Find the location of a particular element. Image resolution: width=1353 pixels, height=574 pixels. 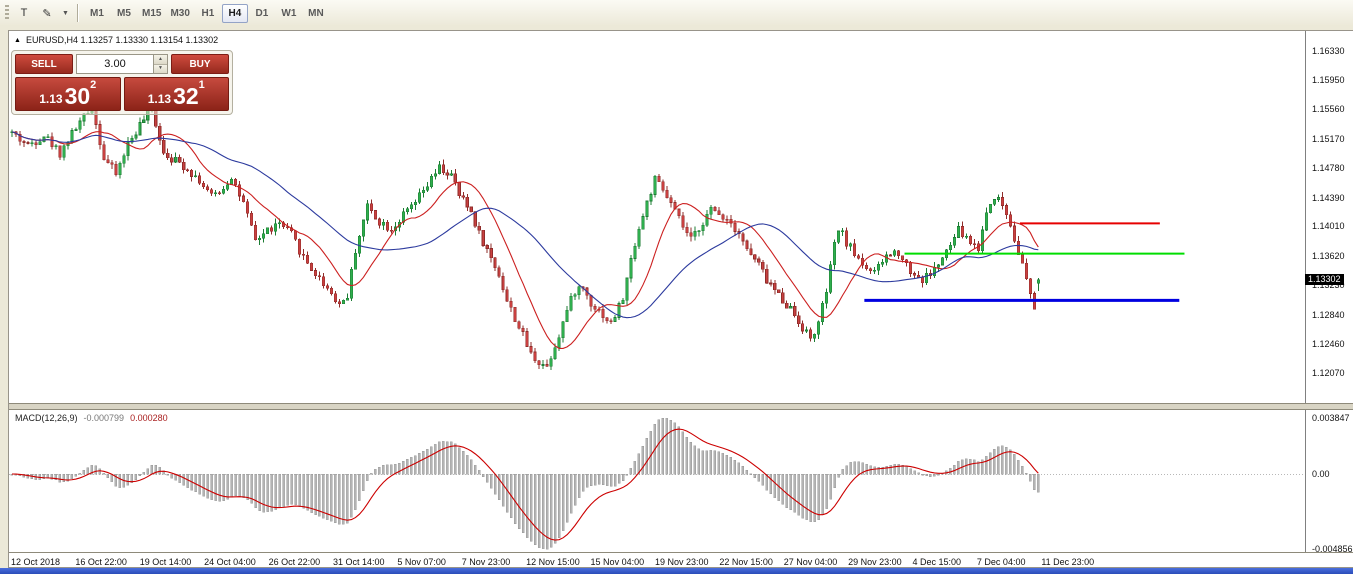

window-bottom-border is located at coordinates (676, 571).